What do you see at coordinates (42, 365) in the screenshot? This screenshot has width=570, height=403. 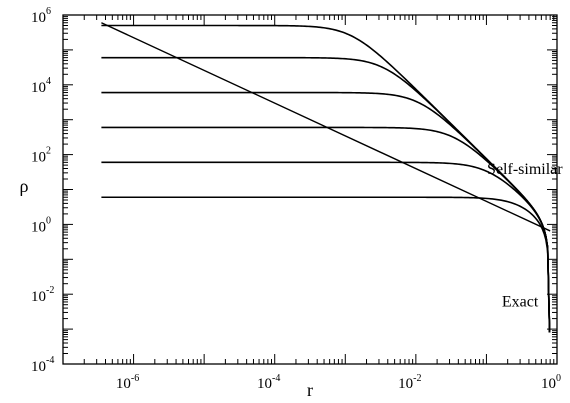 I see `y-tick-label: 10⁻⁴` at bounding box center [42, 365].